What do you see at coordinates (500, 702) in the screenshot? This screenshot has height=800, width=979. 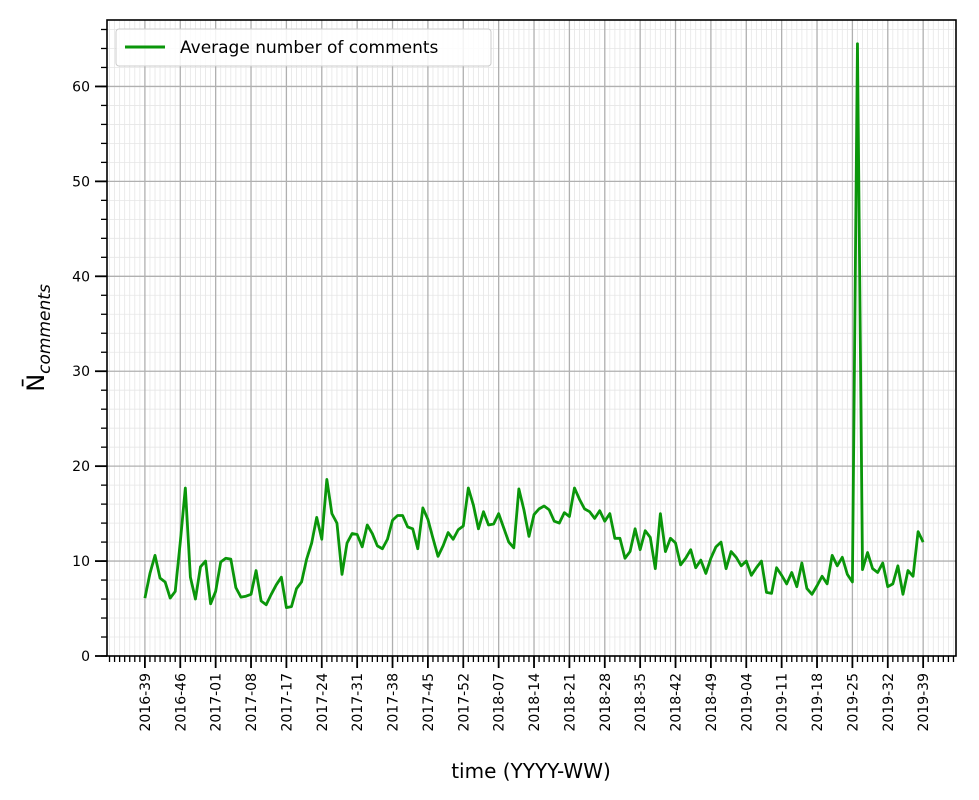 I see `x-tick-label: 2018-07` at bounding box center [500, 702].